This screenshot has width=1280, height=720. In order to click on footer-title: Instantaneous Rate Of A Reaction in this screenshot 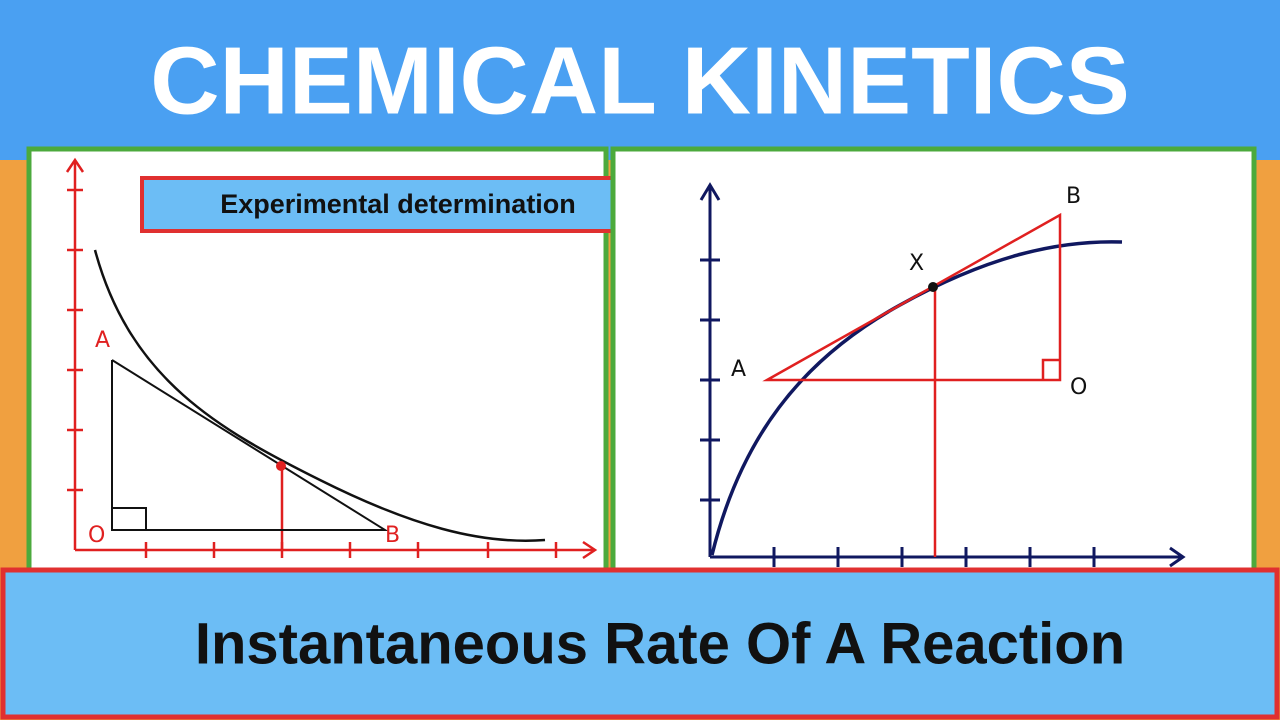, I will do `click(660, 643)`.